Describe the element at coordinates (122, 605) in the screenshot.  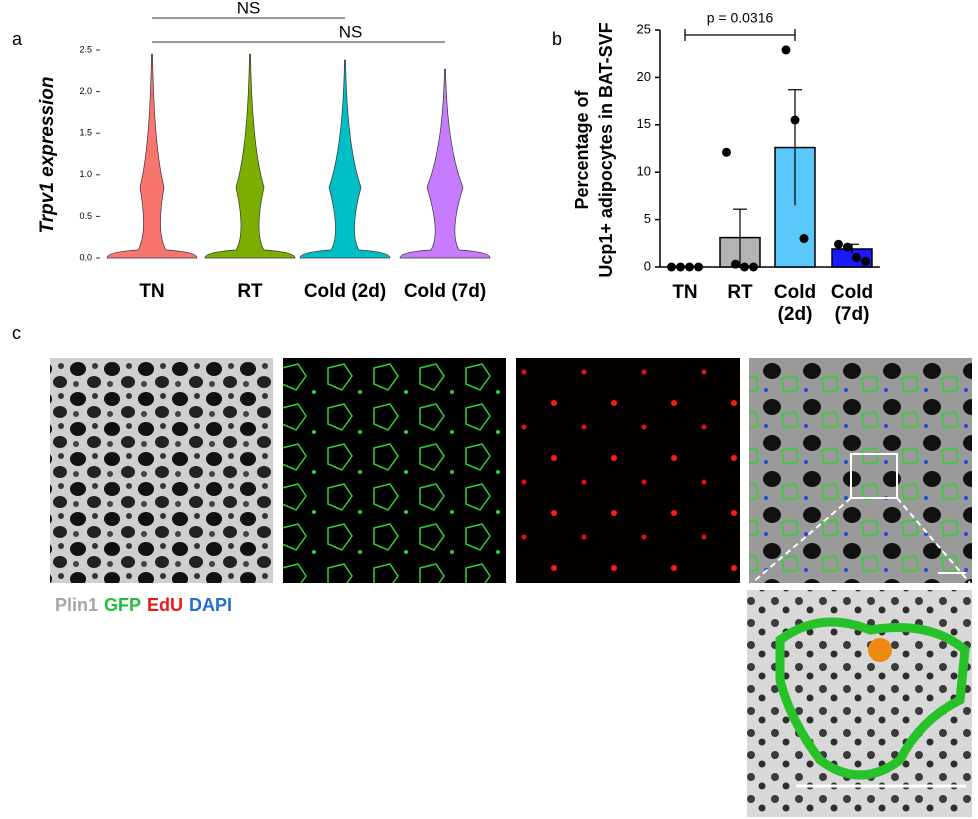
I see `legend-entry: GFP` at that location.